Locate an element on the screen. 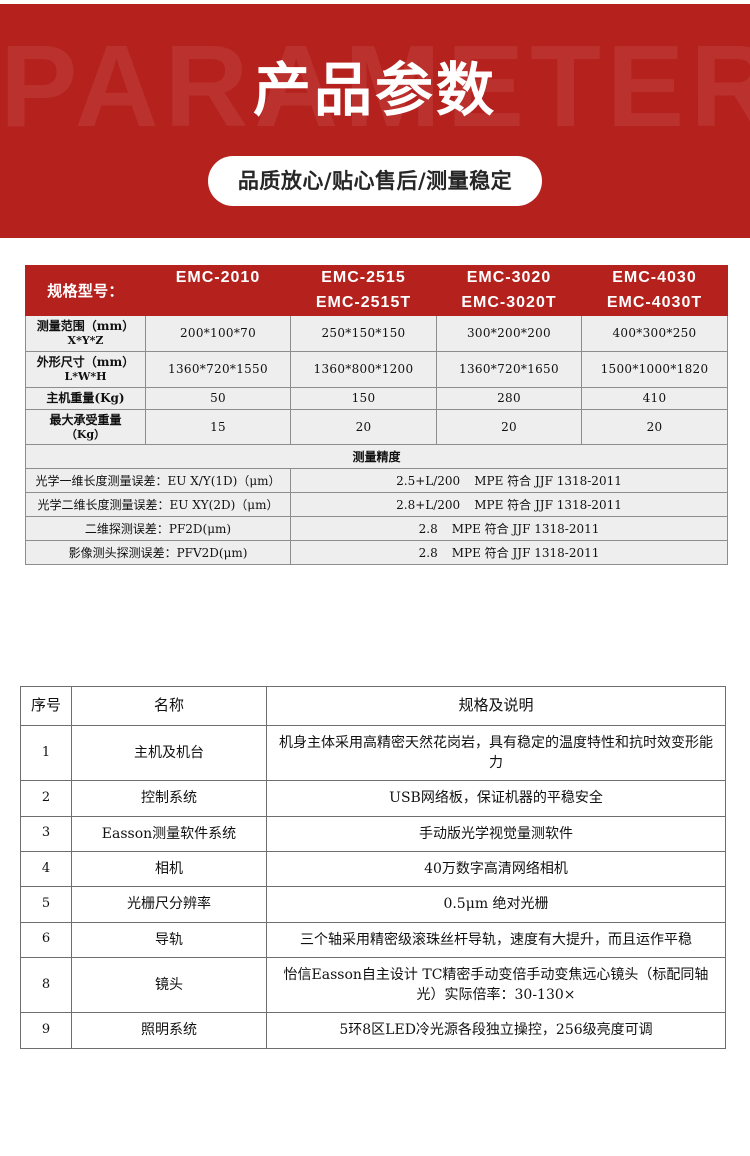  spec-row-max-load: 最大承受重量 （Kg） 15 20 20 20 is located at coordinates (376, 427).